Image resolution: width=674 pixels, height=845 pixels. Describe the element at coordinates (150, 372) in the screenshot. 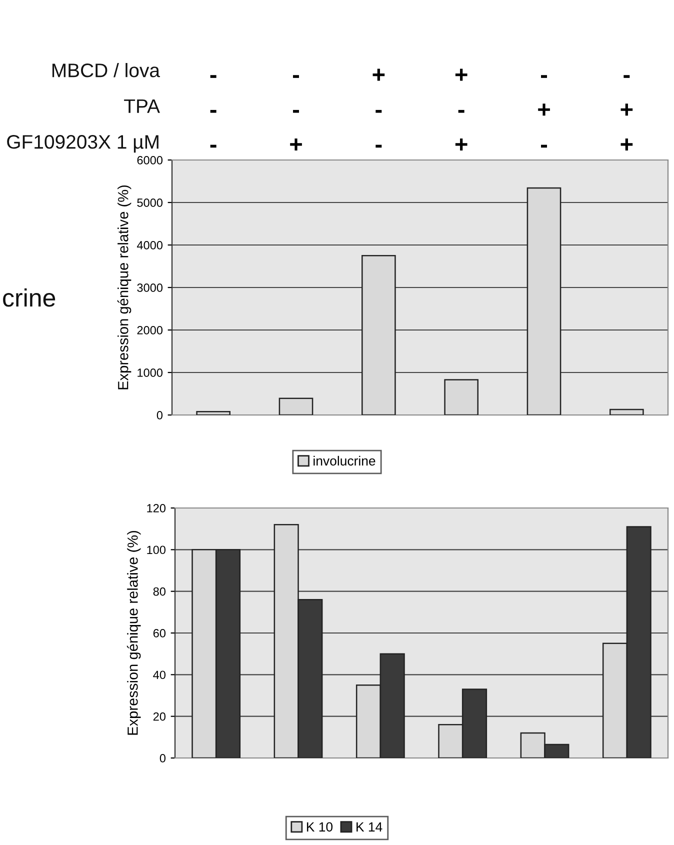

I see `y-tick-label: 1000` at that location.